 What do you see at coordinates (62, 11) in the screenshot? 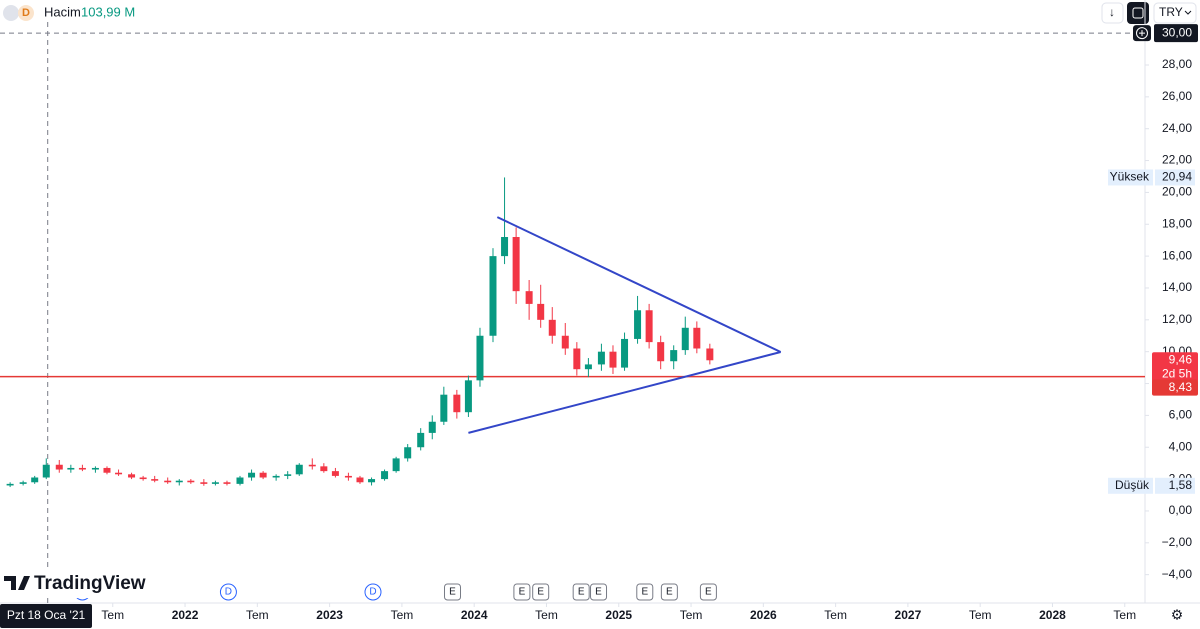
I see `indicator-name: Hacim` at bounding box center [62, 11].